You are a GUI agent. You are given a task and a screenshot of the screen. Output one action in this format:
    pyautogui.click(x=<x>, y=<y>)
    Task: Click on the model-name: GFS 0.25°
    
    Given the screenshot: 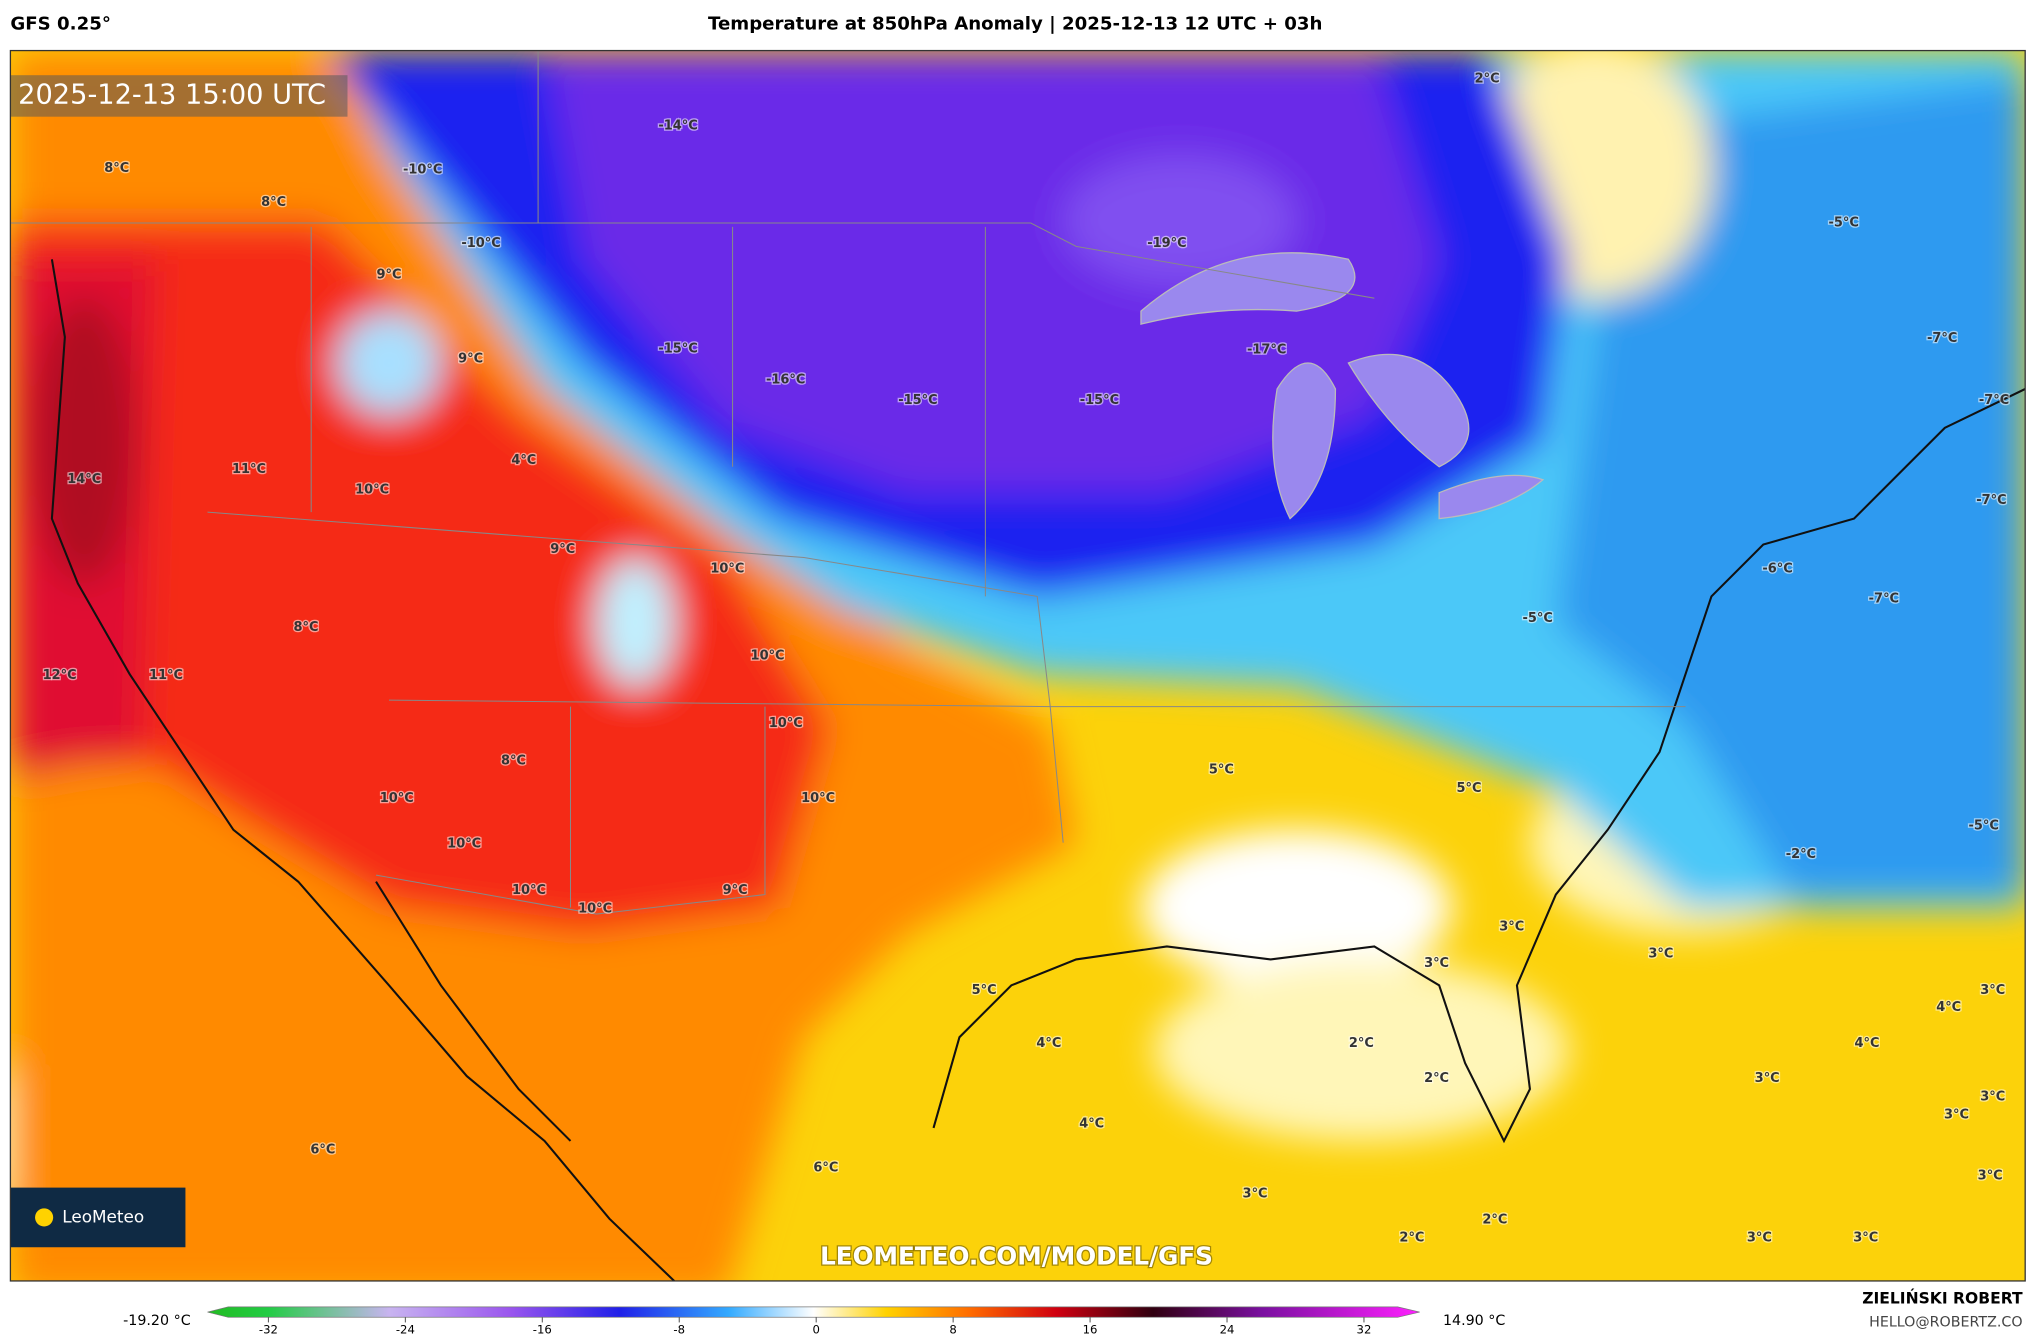 What is the action you would take?
    pyautogui.click(x=60, y=24)
    